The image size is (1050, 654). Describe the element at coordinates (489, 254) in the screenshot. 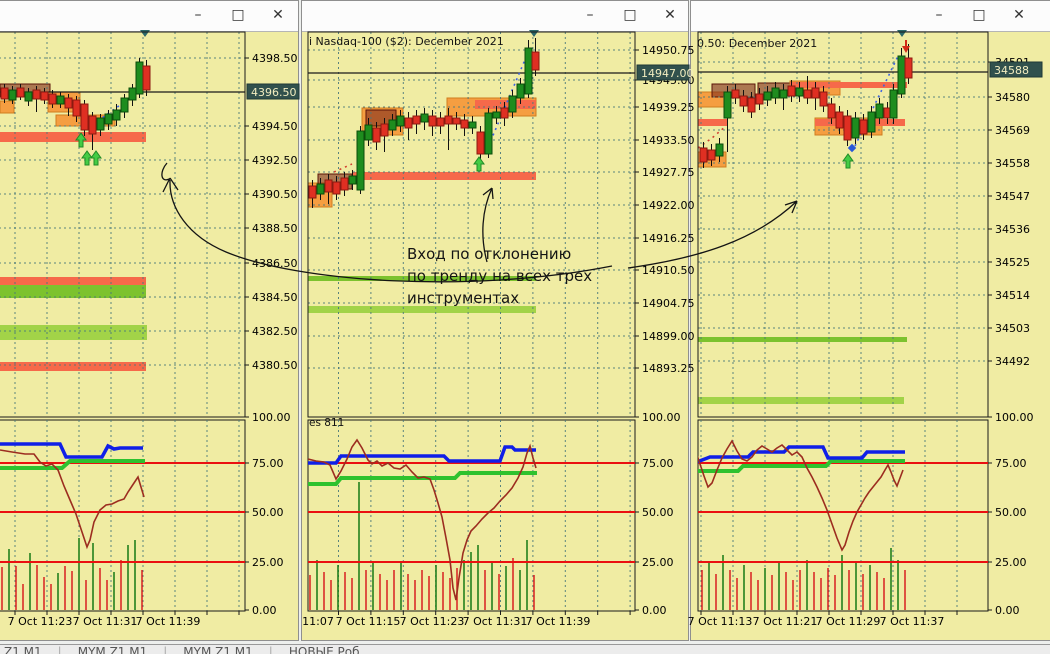

I see `annotation-line: Вход по отклонению` at that location.